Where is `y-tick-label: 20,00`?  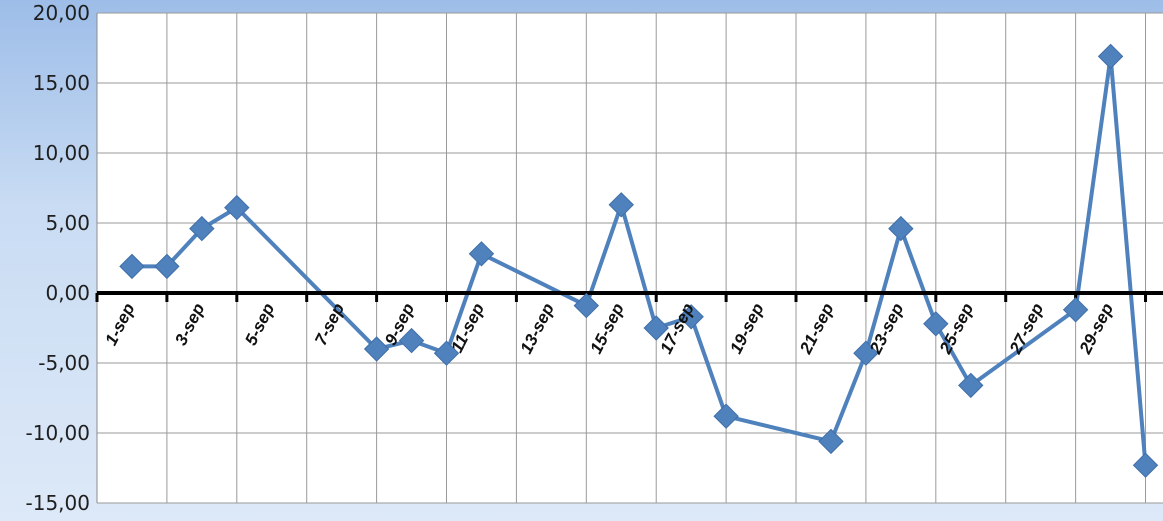
y-tick-label: 20,00 is located at coordinates (61, 13).